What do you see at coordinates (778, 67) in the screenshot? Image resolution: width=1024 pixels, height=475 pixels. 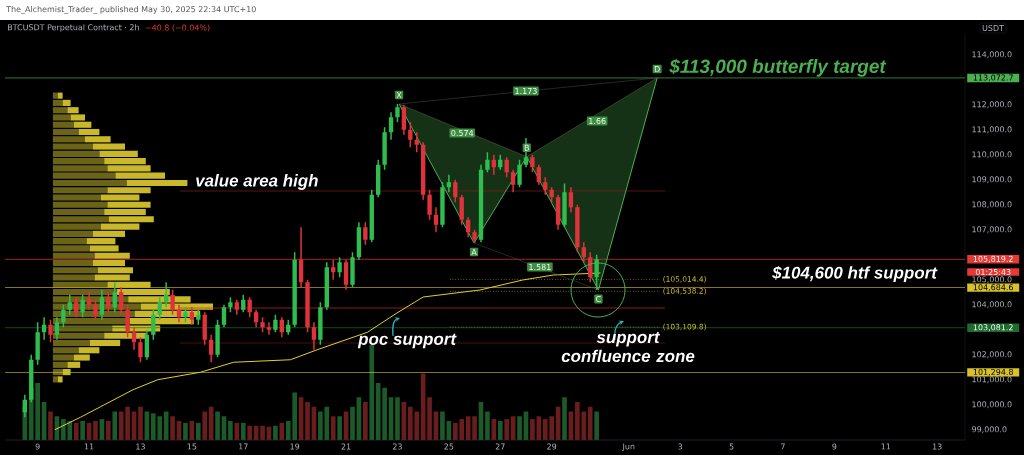 I see `annotation: $113,000 butterfly target` at bounding box center [778, 67].